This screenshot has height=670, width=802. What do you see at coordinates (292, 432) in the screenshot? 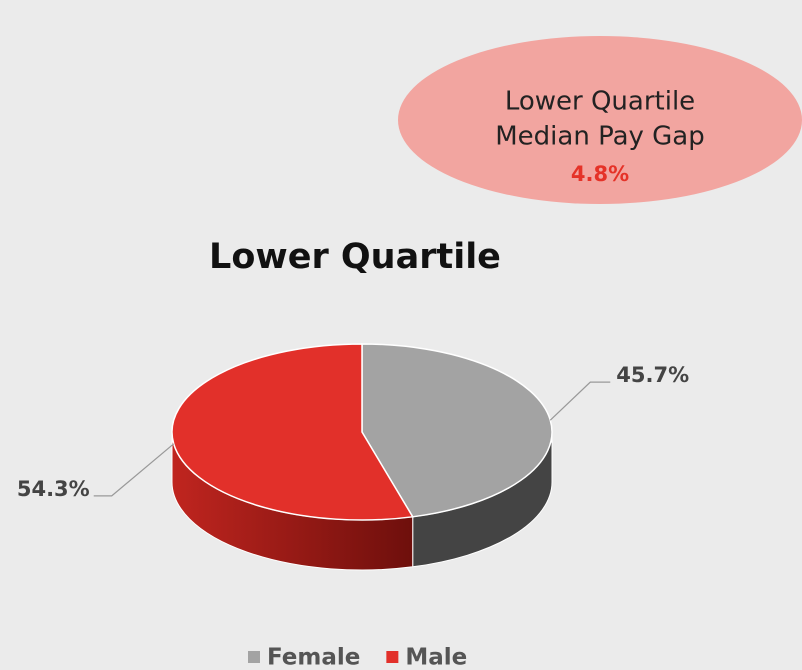
I see `slice` at bounding box center [292, 432].